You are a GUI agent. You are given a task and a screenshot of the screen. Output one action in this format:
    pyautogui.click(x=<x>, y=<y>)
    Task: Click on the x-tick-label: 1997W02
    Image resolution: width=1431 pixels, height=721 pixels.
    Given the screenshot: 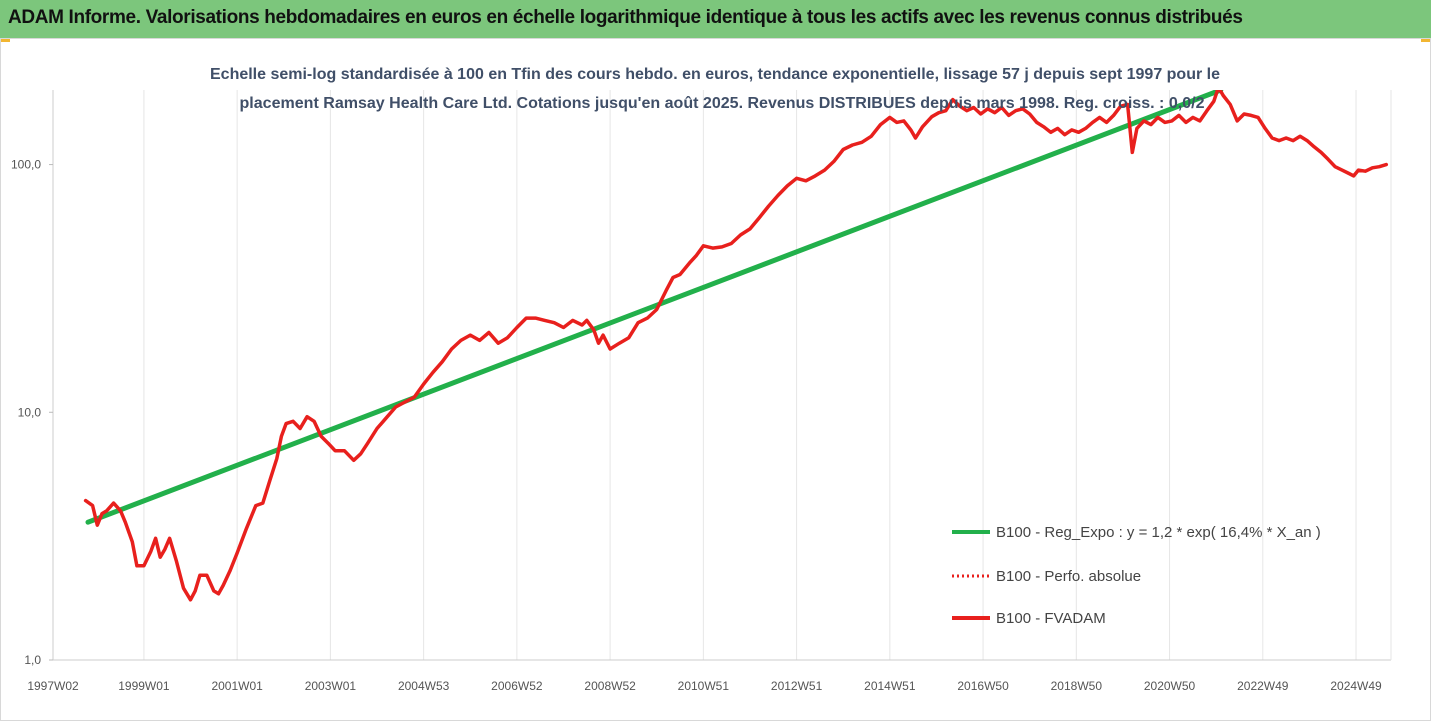 What is the action you would take?
    pyautogui.click(x=53, y=686)
    